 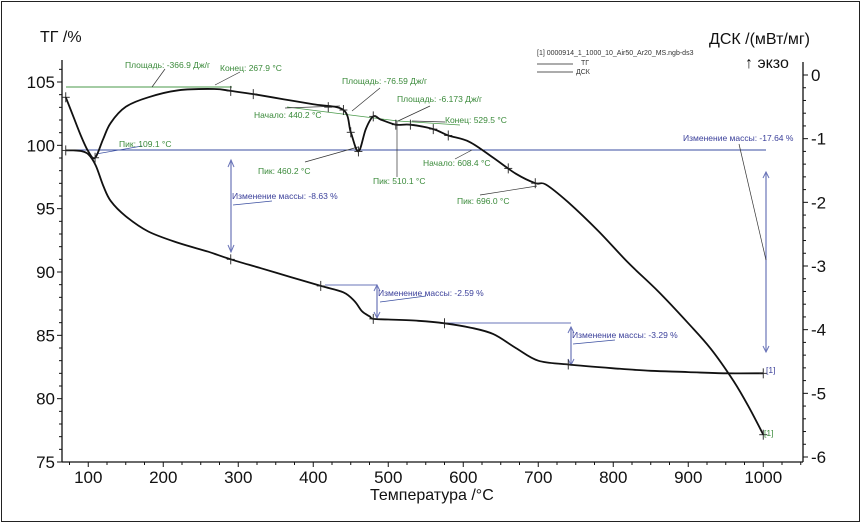 What do you see at coordinates (768, 433) in the screenshot?
I see `dsc-end-marker: [1]` at bounding box center [768, 433].